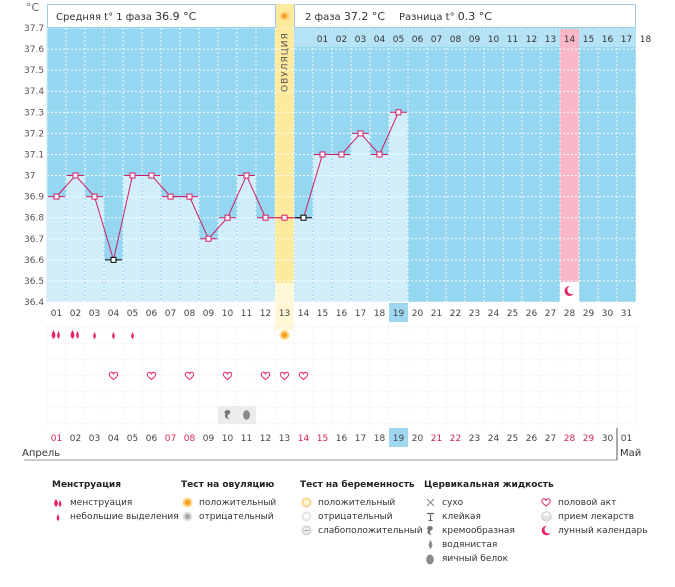  I want to click on phase2-label: 2 фаза, so click(324, 17).